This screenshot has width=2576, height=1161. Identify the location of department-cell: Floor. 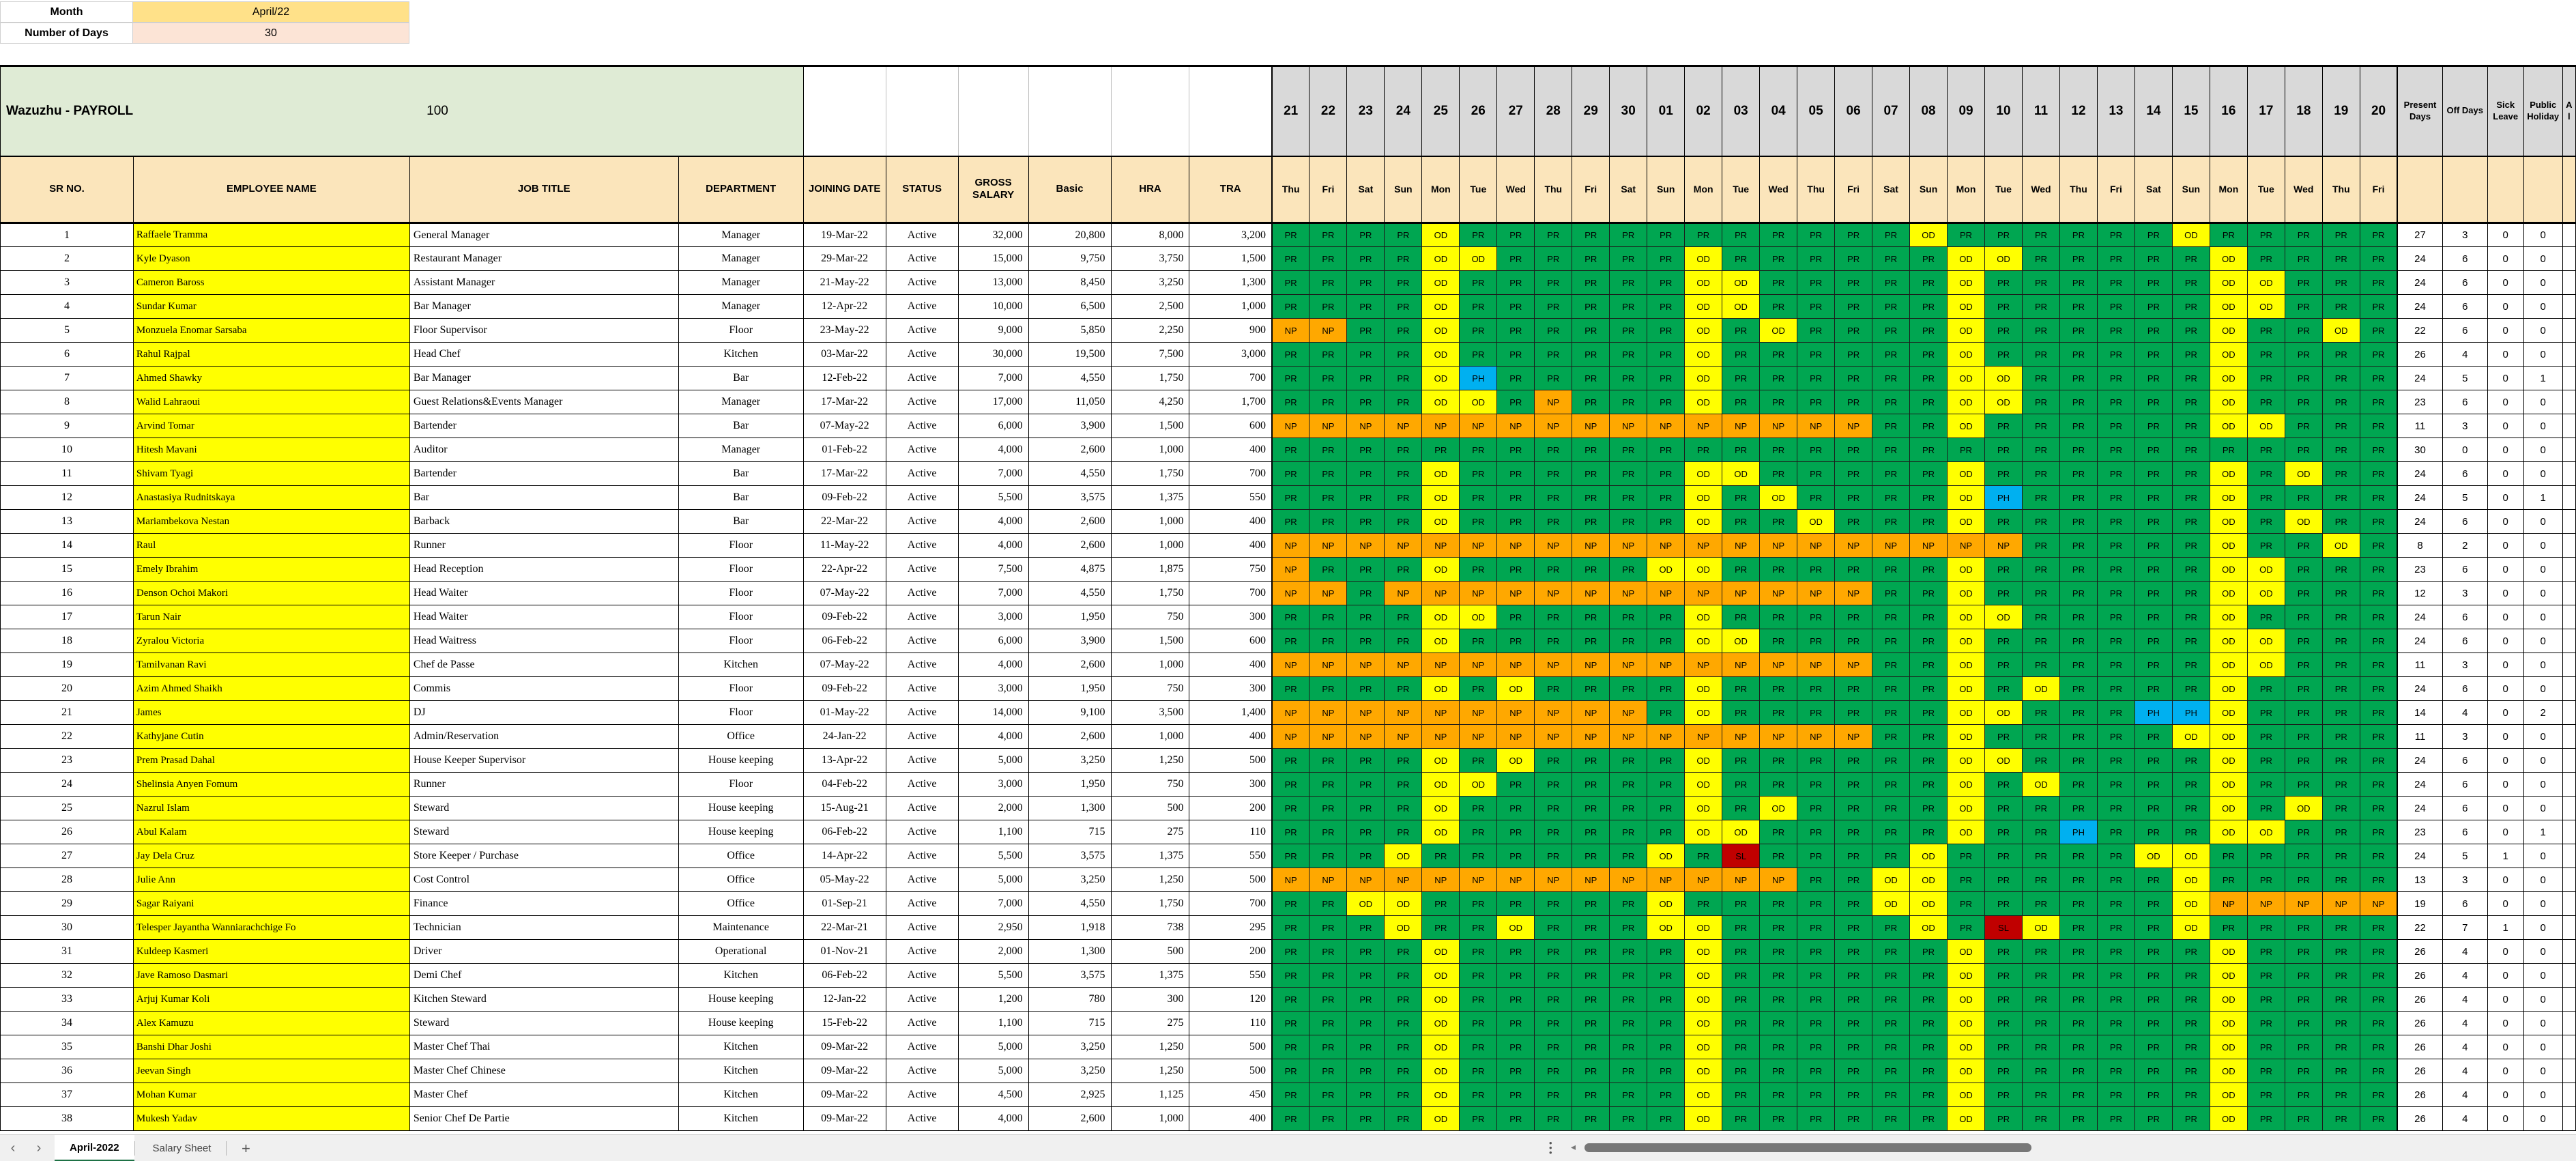
(741, 617).